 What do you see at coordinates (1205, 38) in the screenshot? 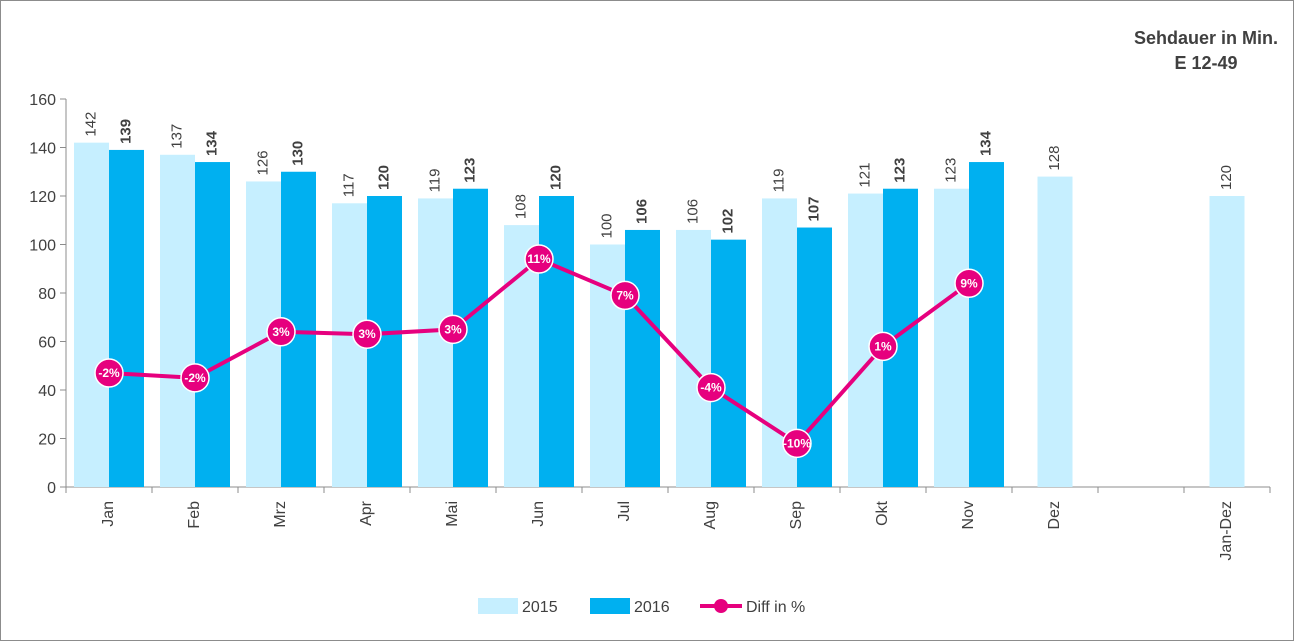
I see `chart-title-line-1: Sehdauer in Min.` at bounding box center [1205, 38].